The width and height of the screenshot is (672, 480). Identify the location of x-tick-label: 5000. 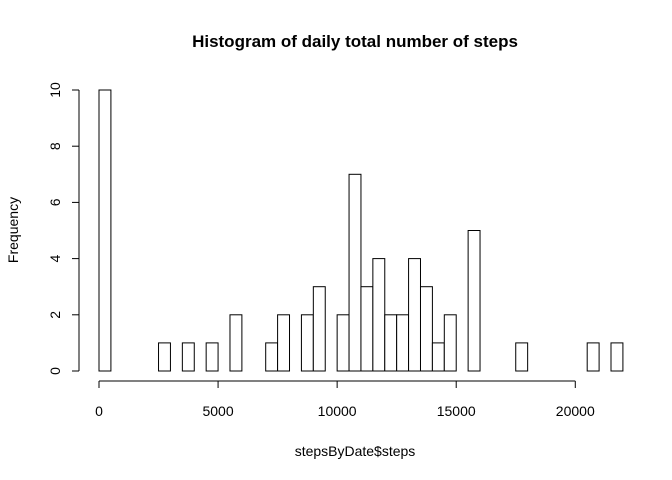
(217, 411).